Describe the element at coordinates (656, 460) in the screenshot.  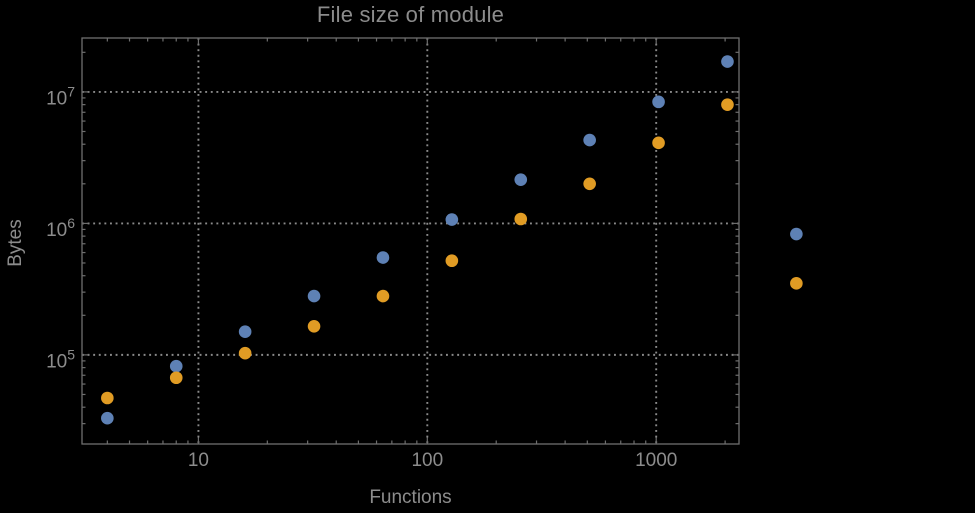
I see `x-tick-label: 1000` at that location.